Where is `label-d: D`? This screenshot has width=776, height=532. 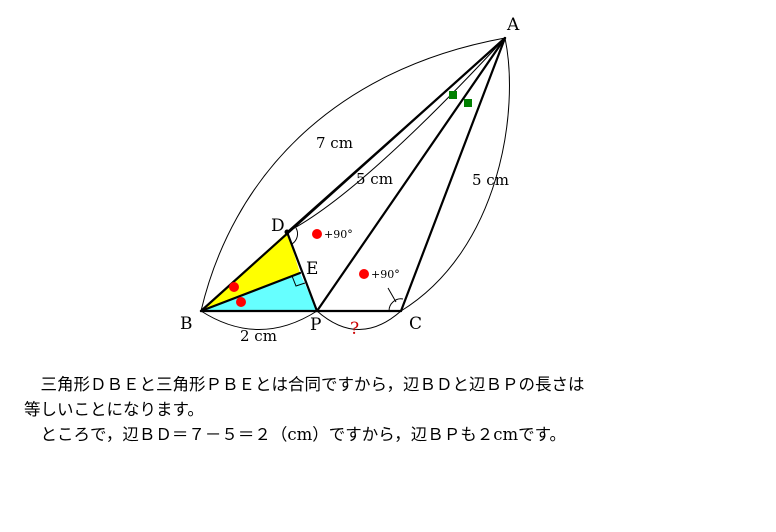 label-d: D is located at coordinates (278, 226).